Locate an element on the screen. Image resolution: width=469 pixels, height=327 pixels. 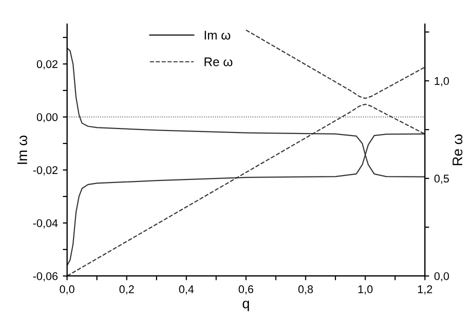
y-tick-label: 0,02 is located at coordinates (47, 65).